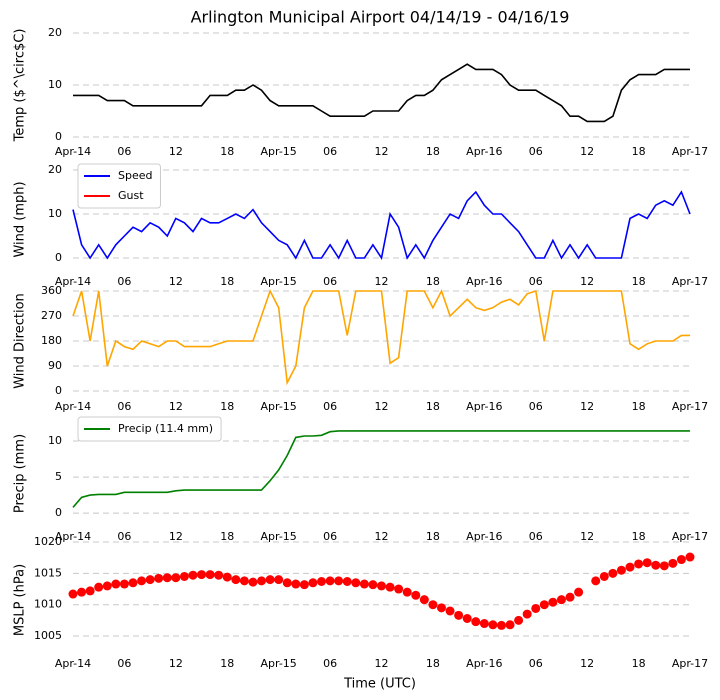  Describe the element at coordinates (51, 315) in the screenshot. I see `y-tick-label: 270` at that location.